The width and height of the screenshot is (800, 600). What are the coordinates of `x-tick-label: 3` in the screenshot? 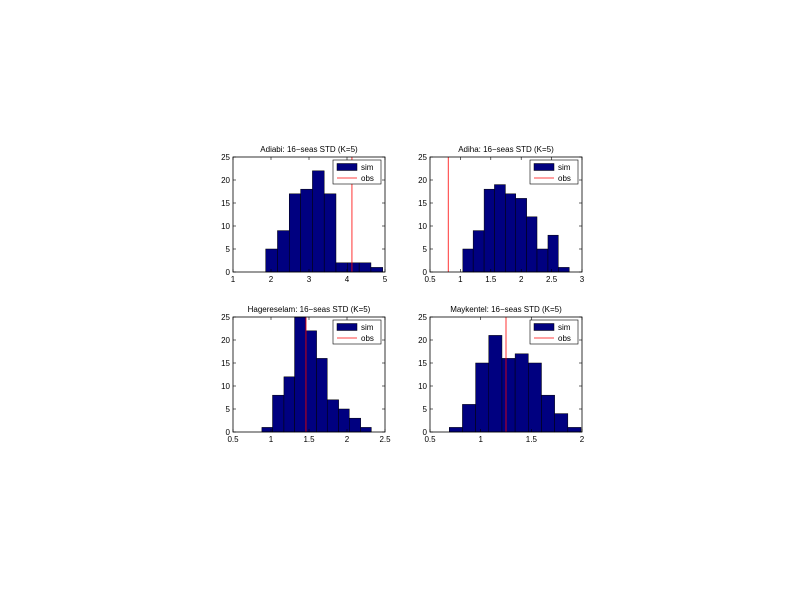 It's located at (582, 279).